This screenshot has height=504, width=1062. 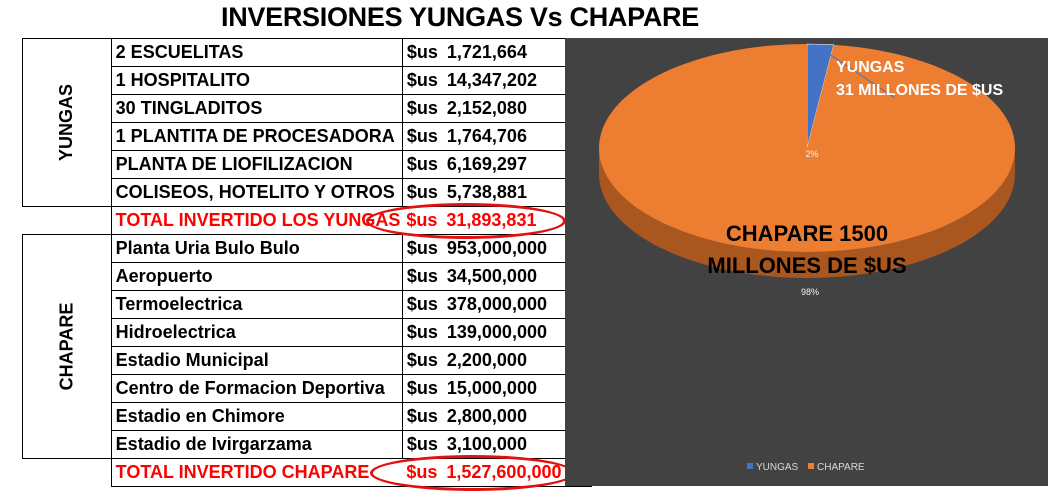 What do you see at coordinates (497, 220) in the screenshot?
I see `total-amount-yungas: $us 31,893,831` at bounding box center [497, 220].